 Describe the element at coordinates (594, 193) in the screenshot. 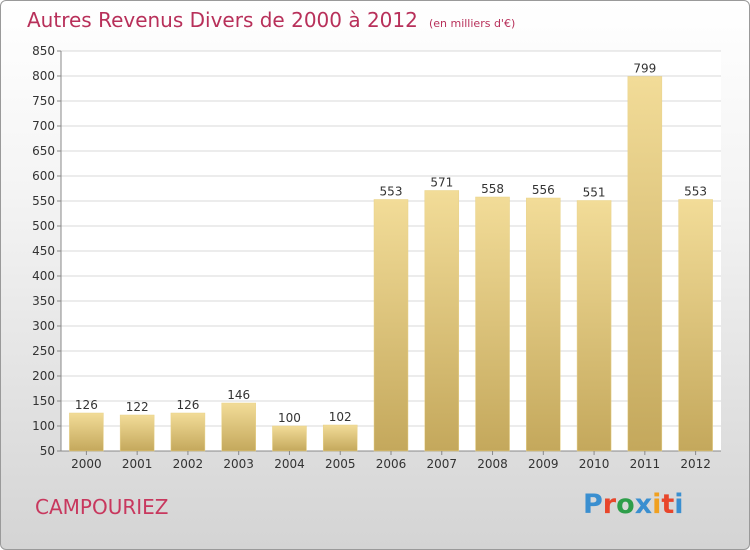

I see `data-label: 551` at that location.